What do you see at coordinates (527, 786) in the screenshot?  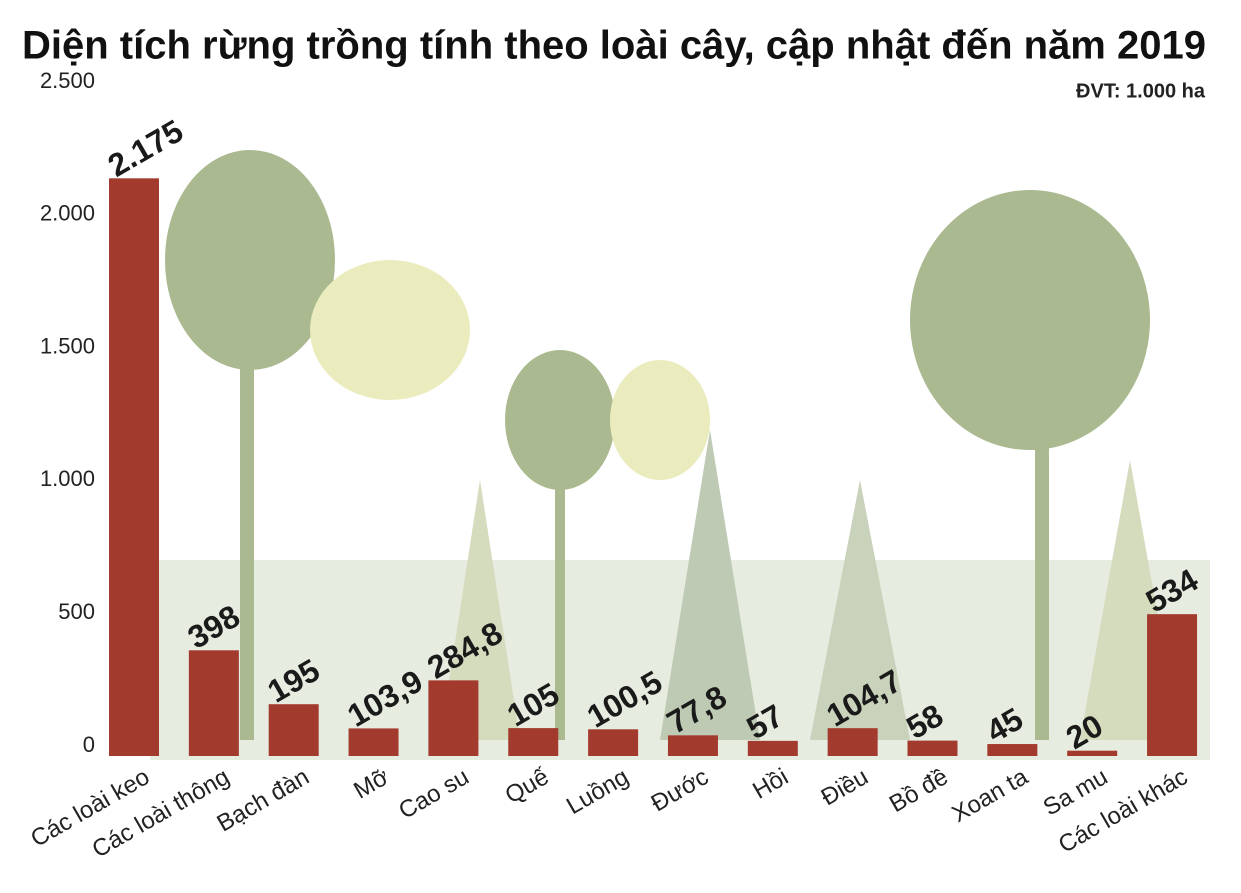 I see `x-tick-label: Quế` at bounding box center [527, 786].